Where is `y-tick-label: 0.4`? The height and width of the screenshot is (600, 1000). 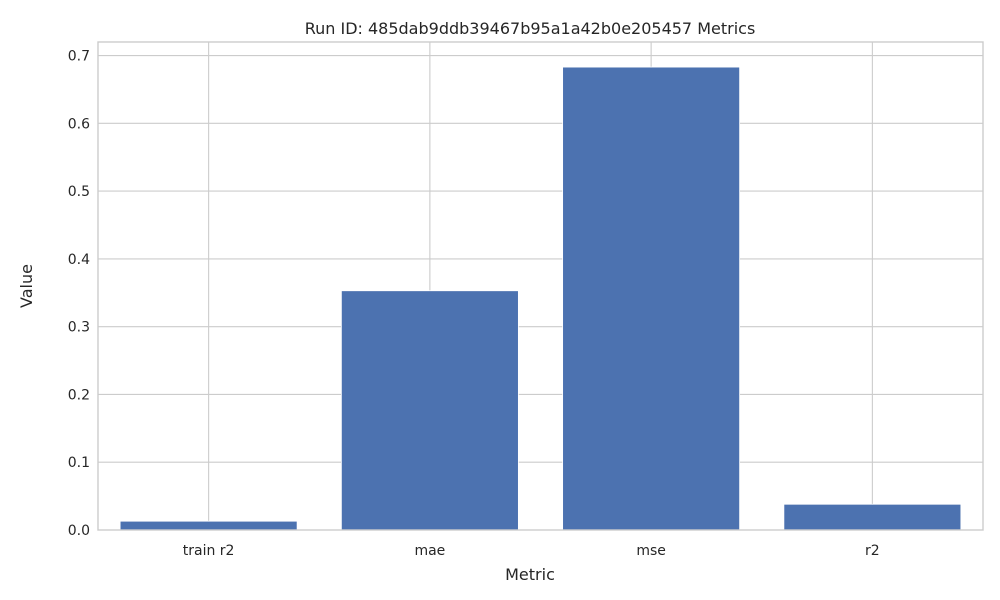 y-tick-label: 0.4 is located at coordinates (79, 260).